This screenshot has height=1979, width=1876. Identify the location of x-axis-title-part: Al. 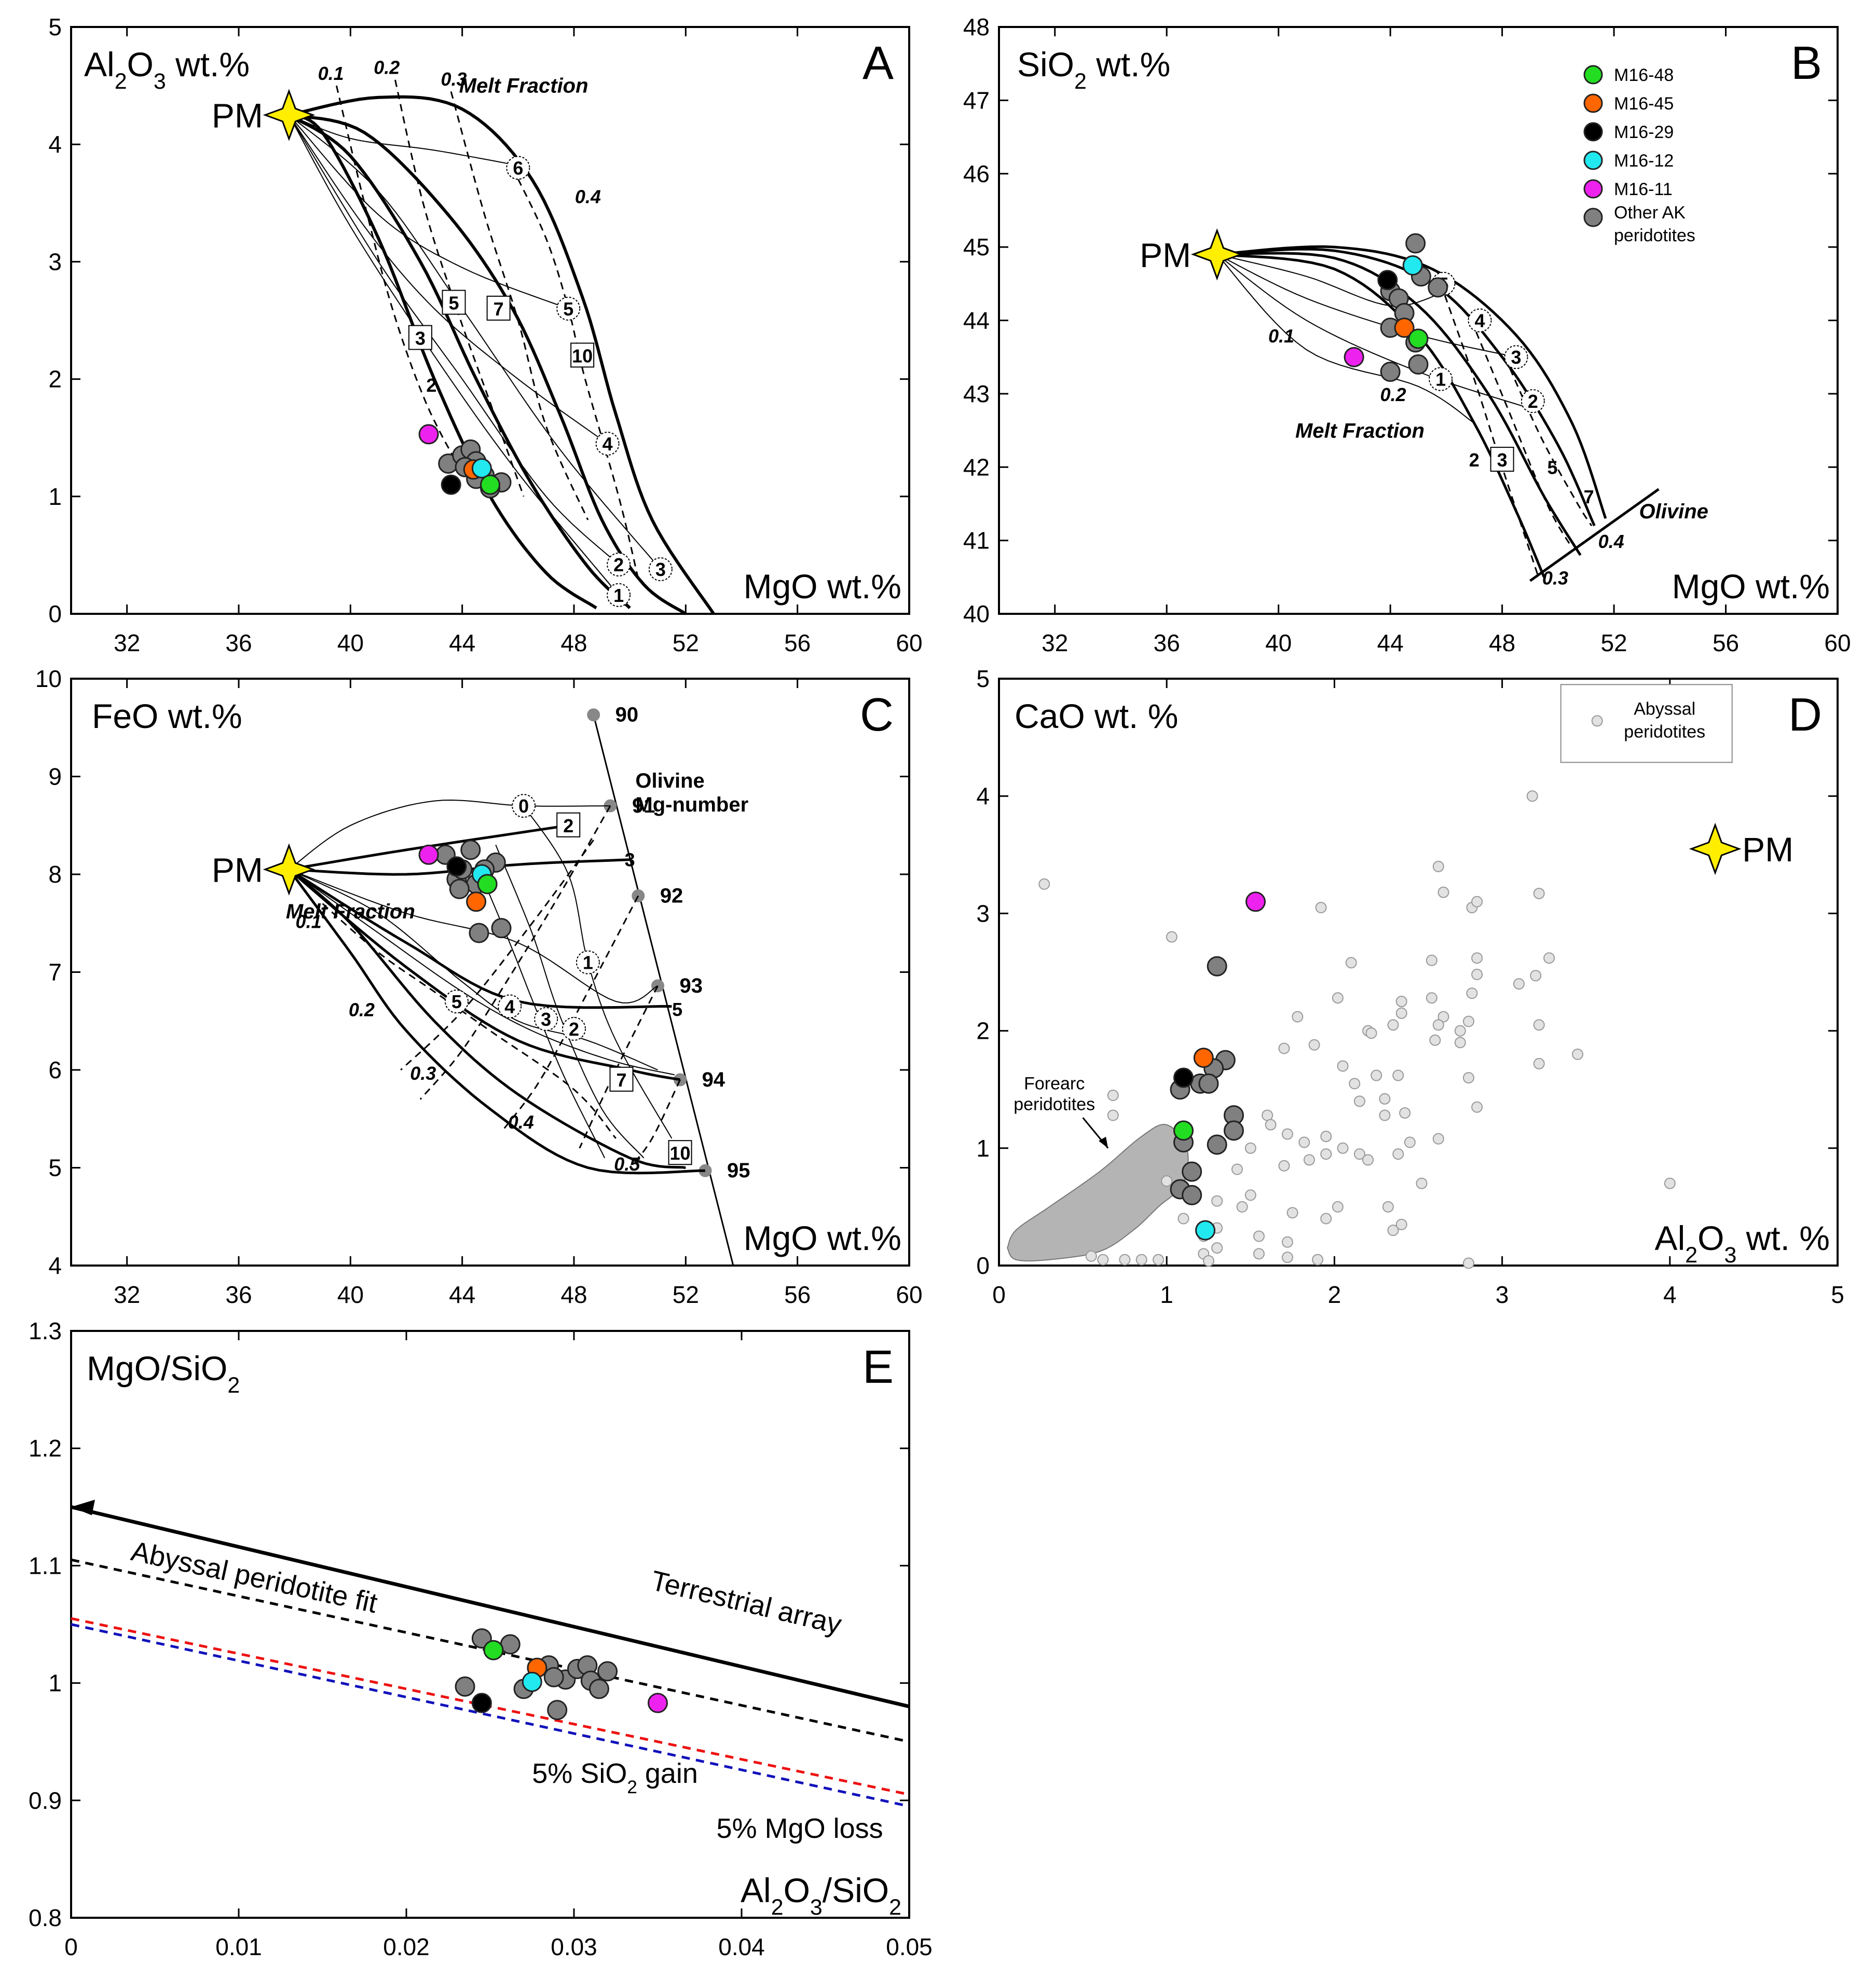
(1671, 1238).